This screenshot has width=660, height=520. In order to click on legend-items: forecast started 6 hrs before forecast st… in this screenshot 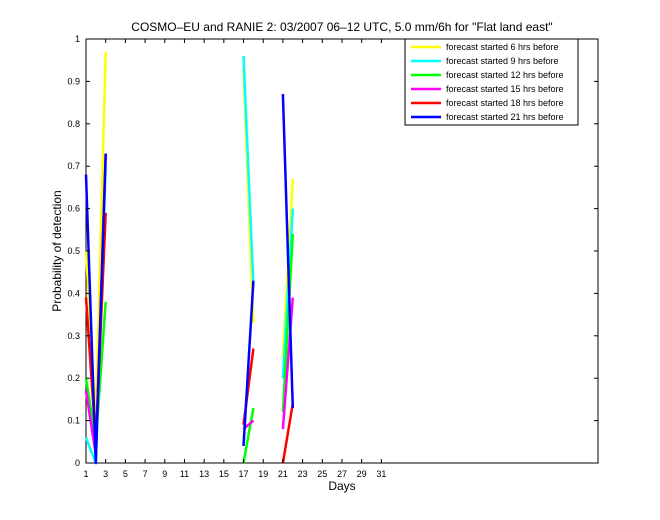, I will do `click(487, 82)`.